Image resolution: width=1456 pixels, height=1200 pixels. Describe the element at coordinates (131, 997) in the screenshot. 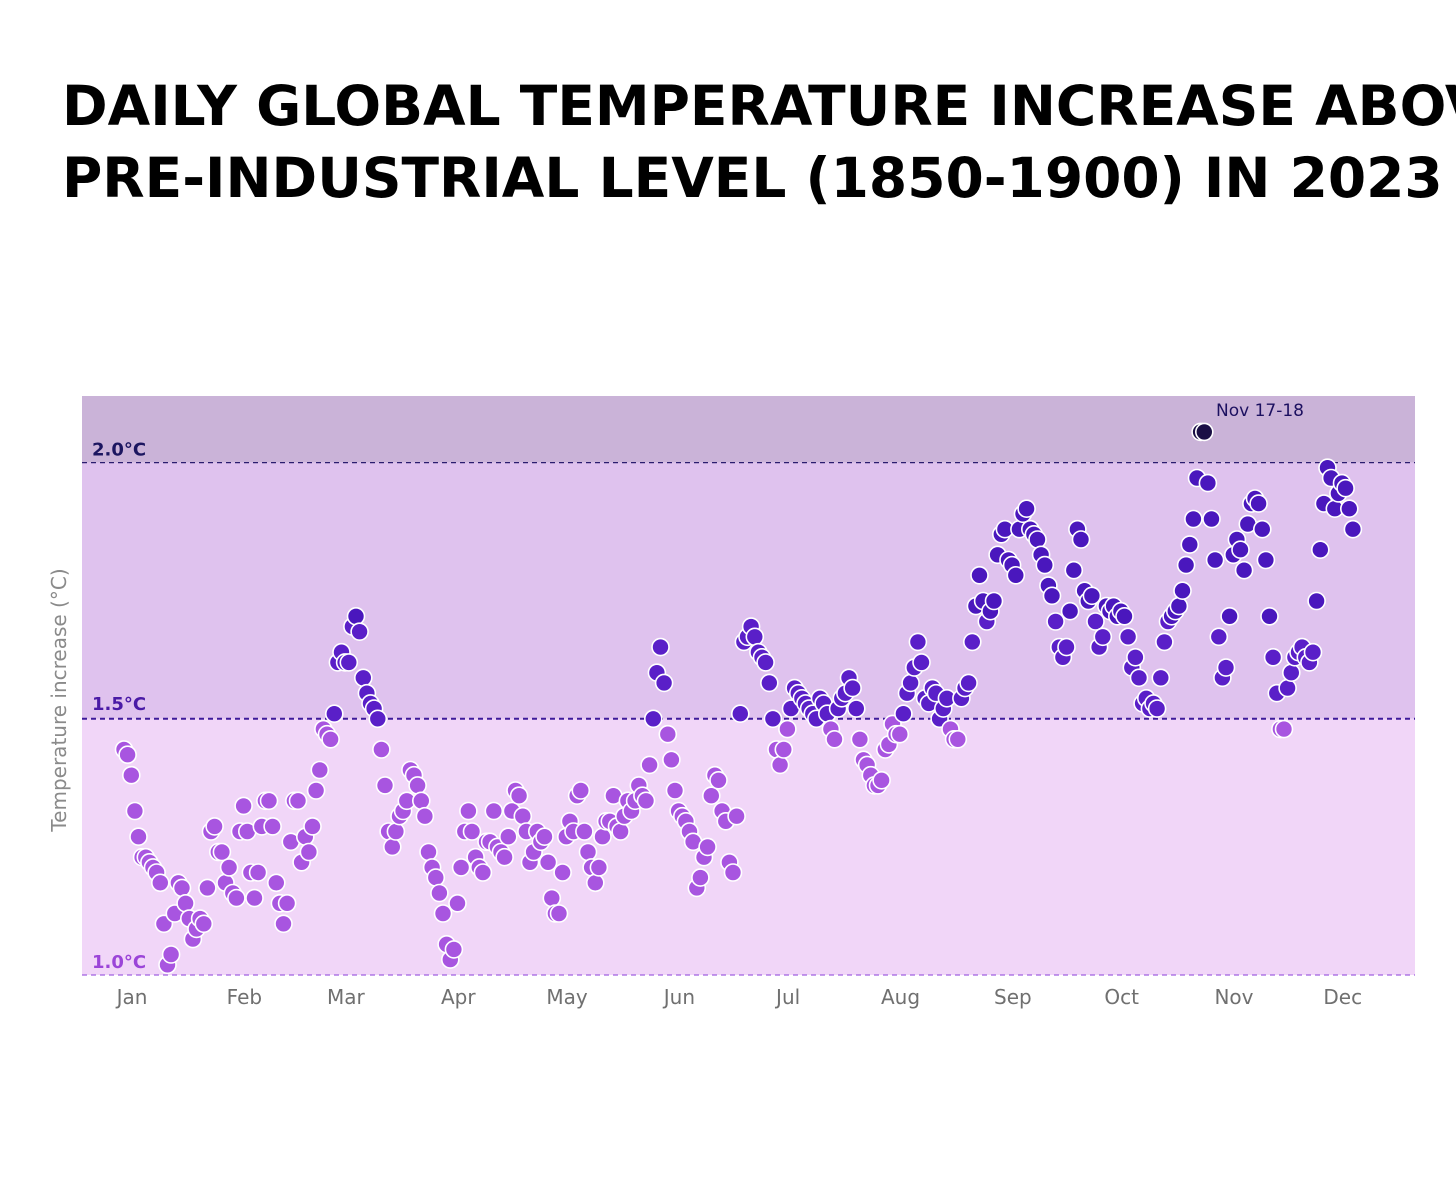

I see `month-label-jan: Jan` at that location.